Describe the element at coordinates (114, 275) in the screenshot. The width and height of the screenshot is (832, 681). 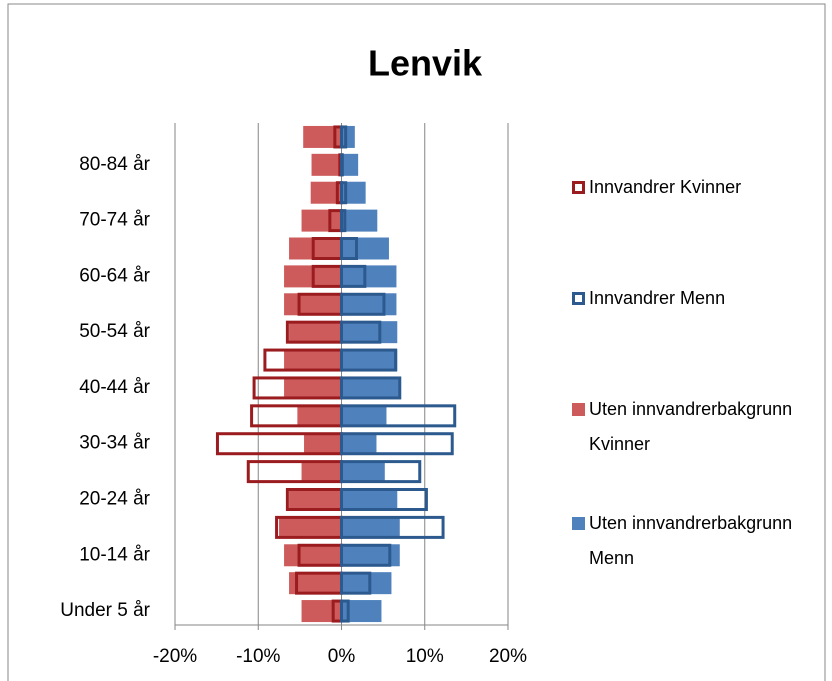
I see `y-tick-label: 60-64 år` at that location.